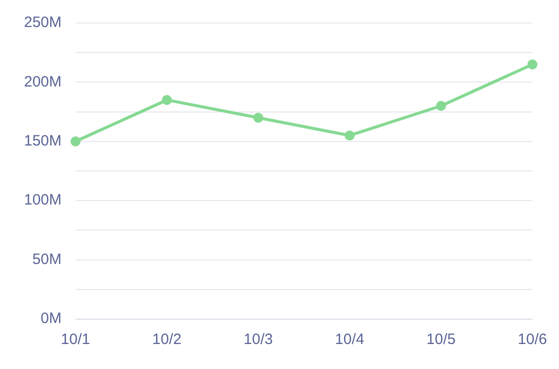 The width and height of the screenshot is (559, 369). I want to click on x-tick-label: 10/6, so click(533, 339).